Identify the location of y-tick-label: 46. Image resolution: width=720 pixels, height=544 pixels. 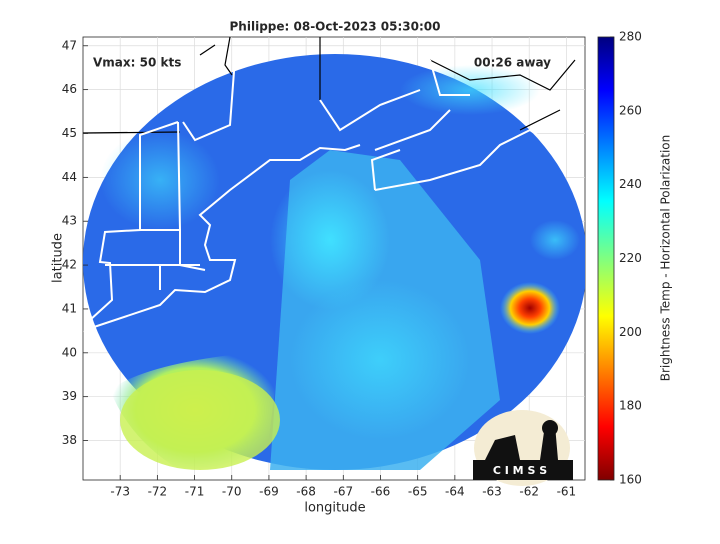
(69, 89).